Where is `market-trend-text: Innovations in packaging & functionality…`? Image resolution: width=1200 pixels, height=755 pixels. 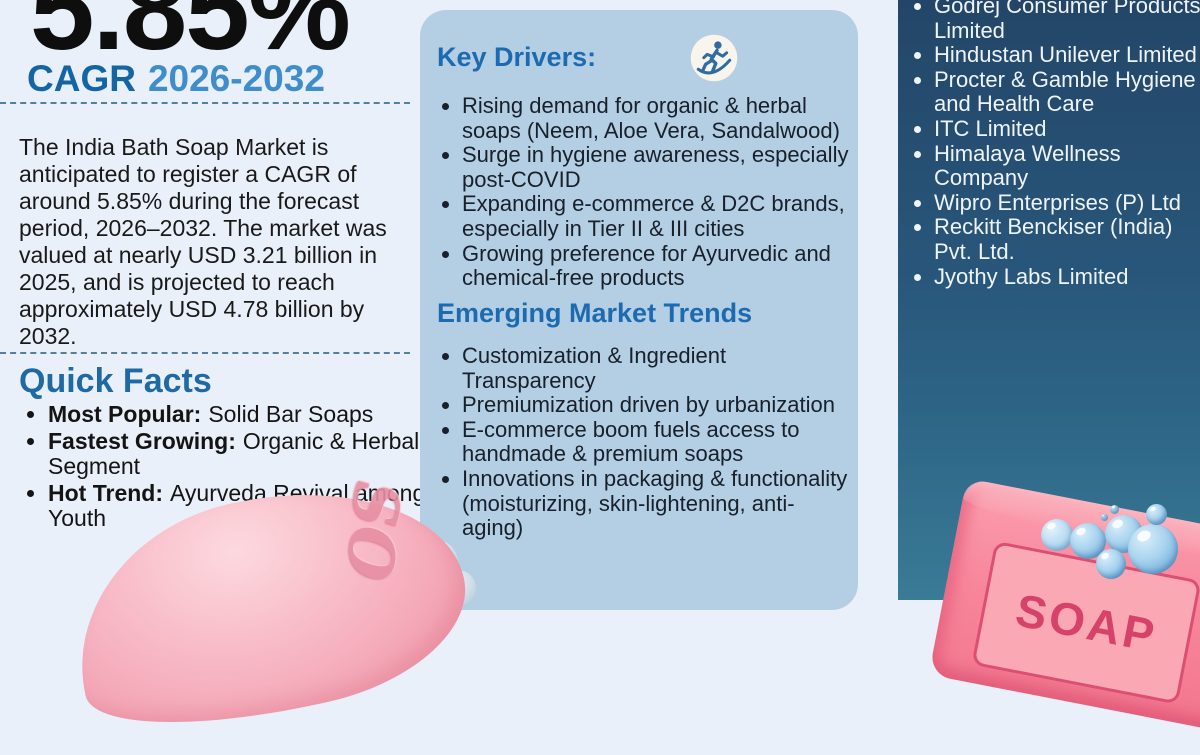
market-trend-text: Innovations in packaging & functionality… is located at coordinates (655, 503).